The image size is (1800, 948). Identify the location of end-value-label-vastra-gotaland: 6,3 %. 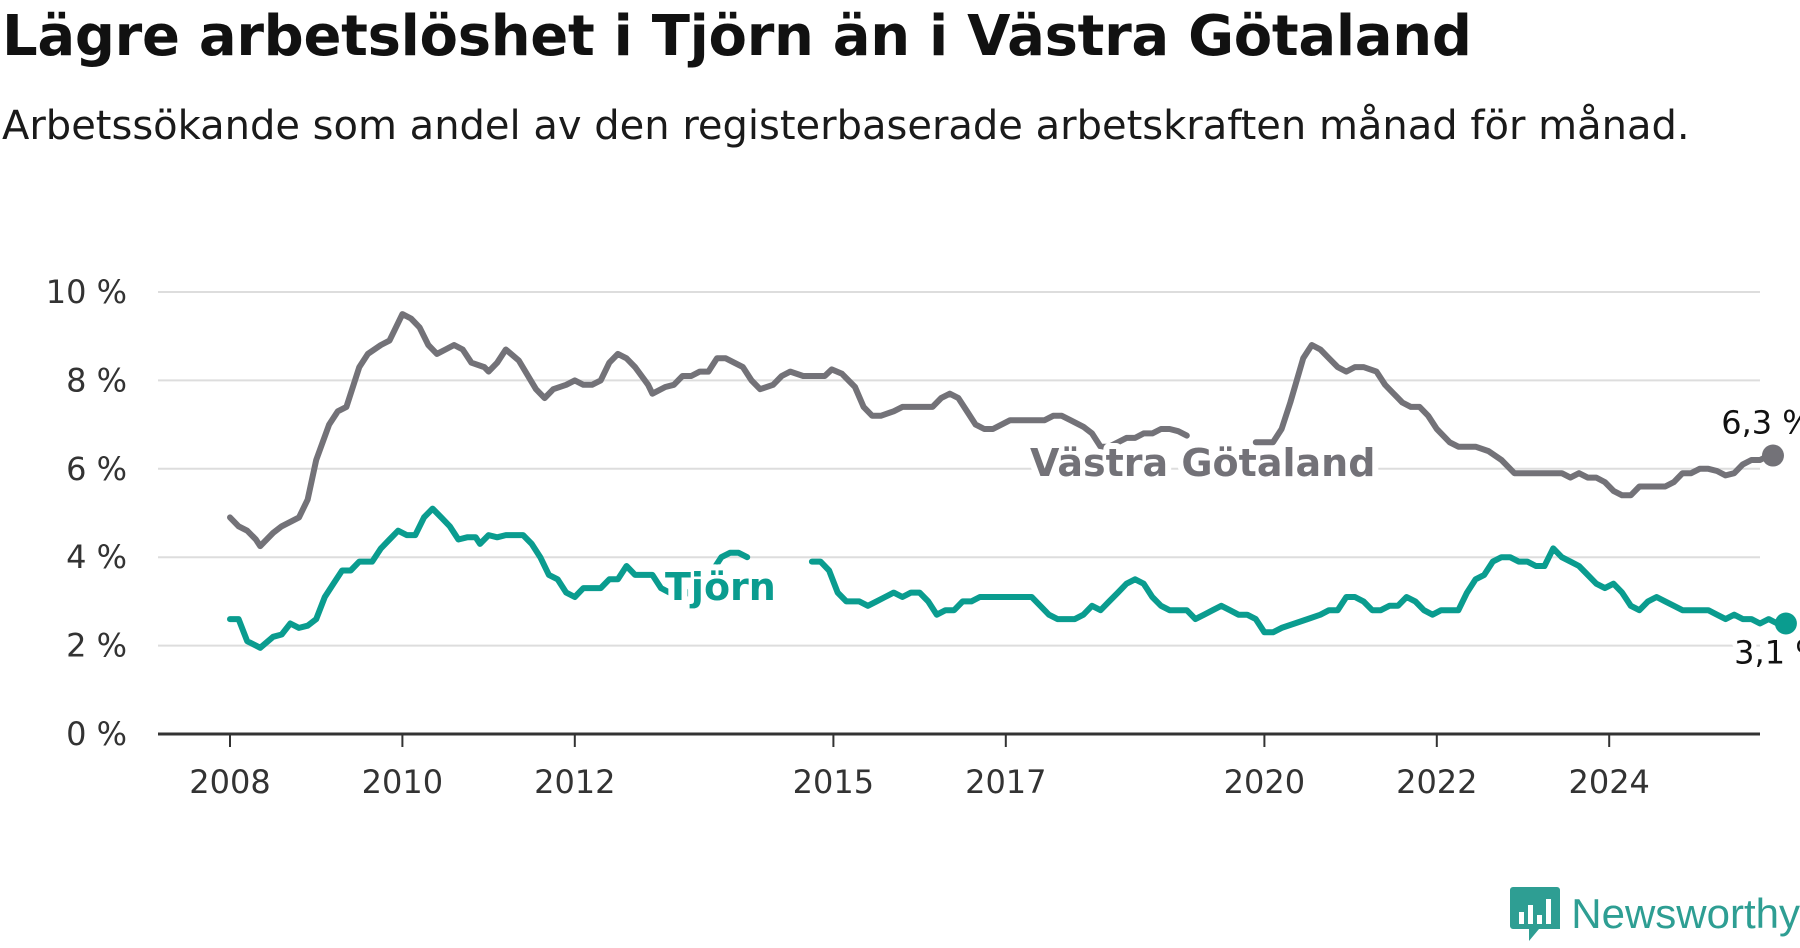
(1760, 423).